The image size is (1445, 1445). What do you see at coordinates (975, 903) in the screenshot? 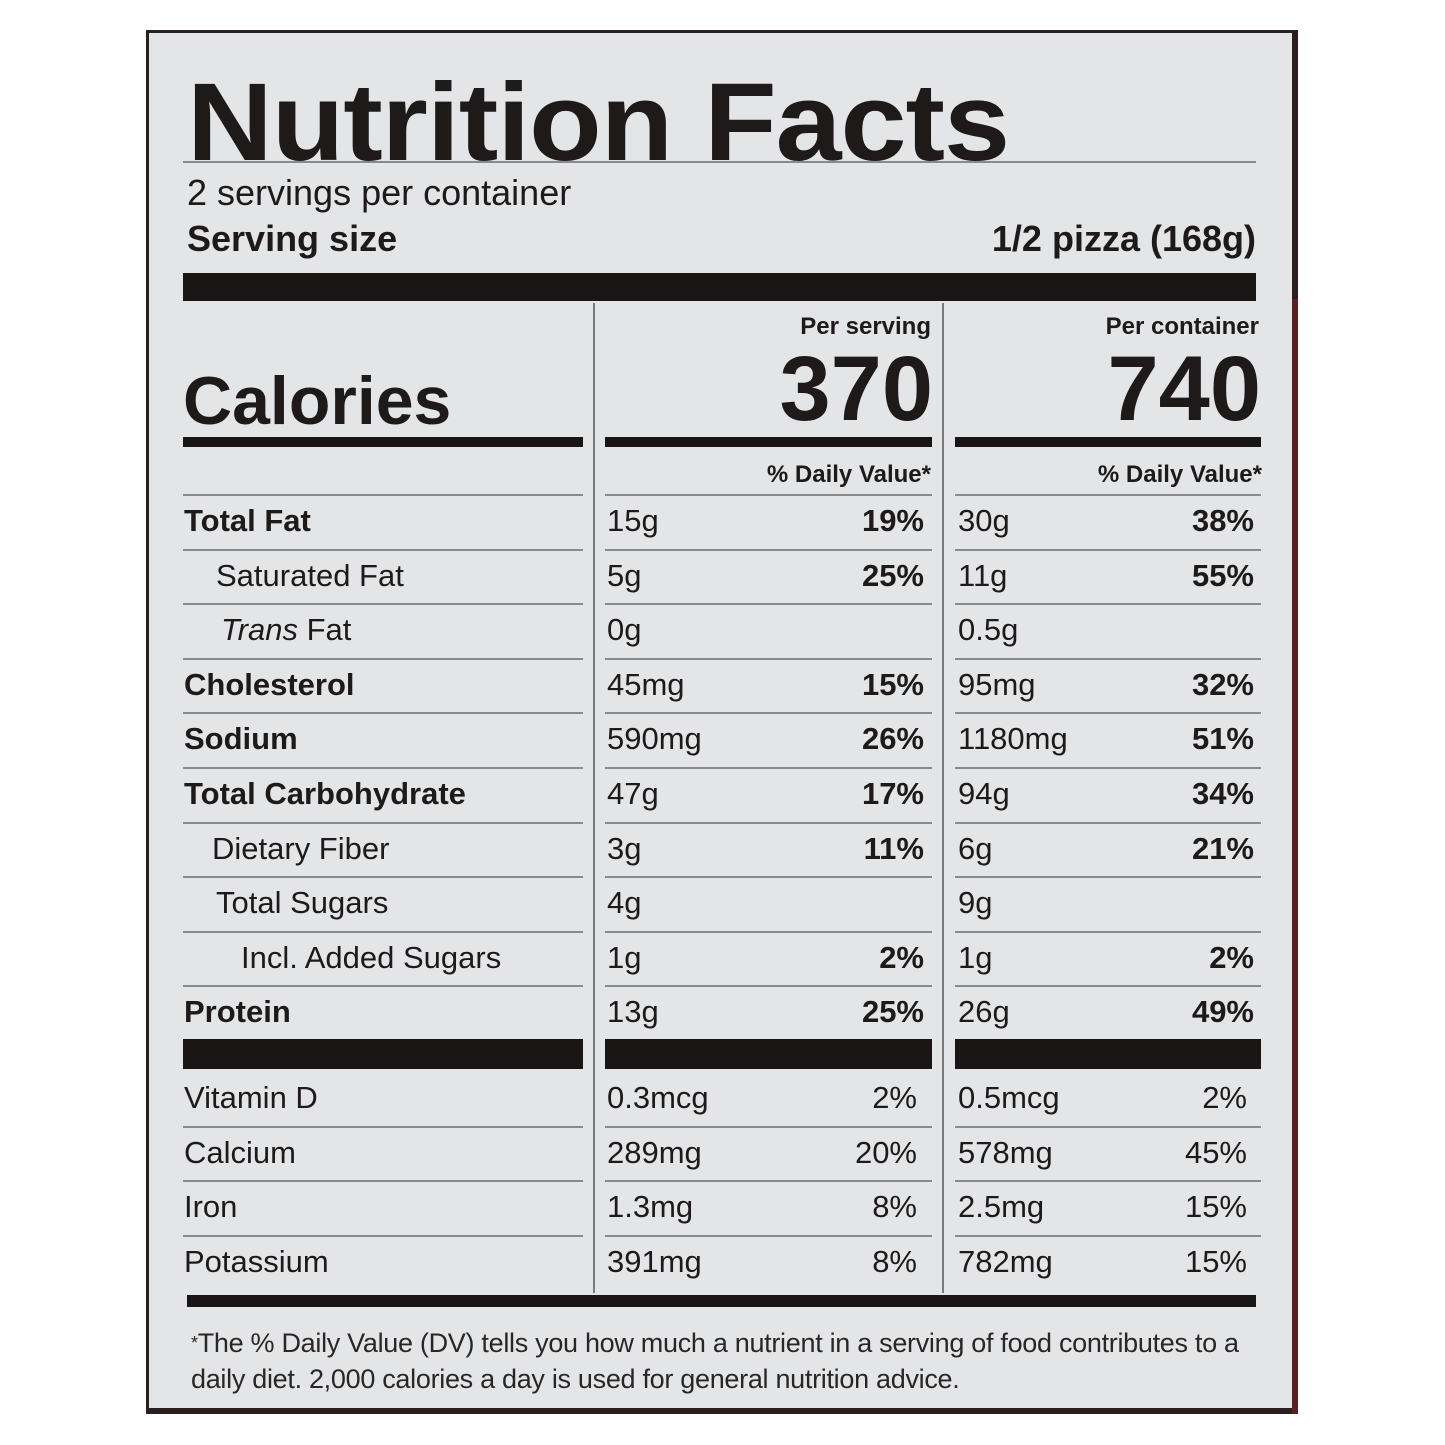
I see `container-amount: 9g` at bounding box center [975, 903].